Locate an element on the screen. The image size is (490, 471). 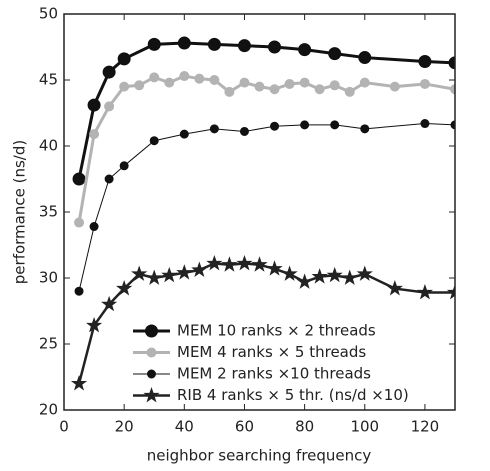
y-tick-label: 30 is located at coordinates (48, 278).